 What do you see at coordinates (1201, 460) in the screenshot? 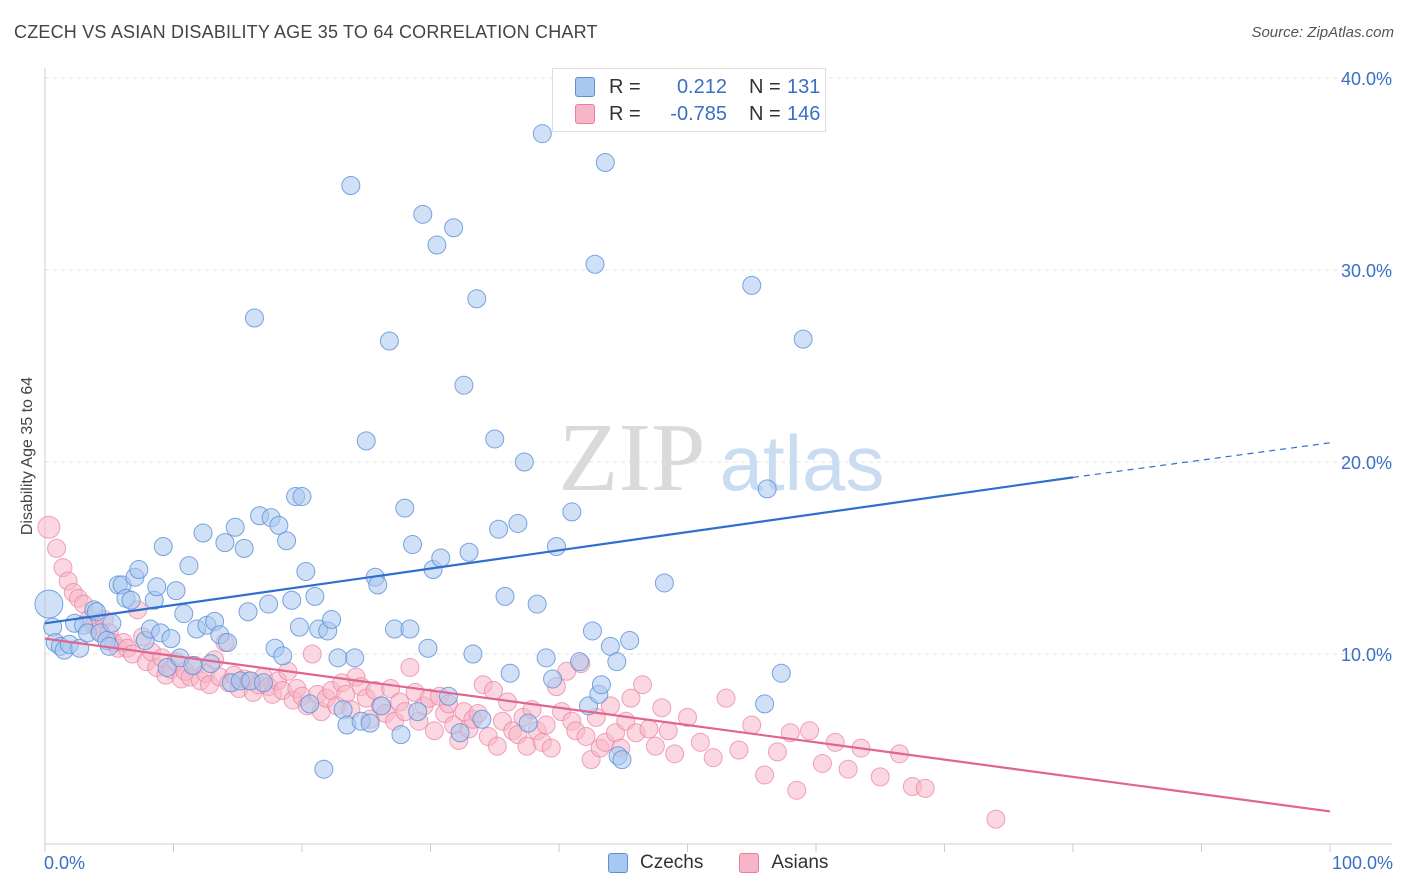
I see `czech-trend-extension` at bounding box center [1201, 460].